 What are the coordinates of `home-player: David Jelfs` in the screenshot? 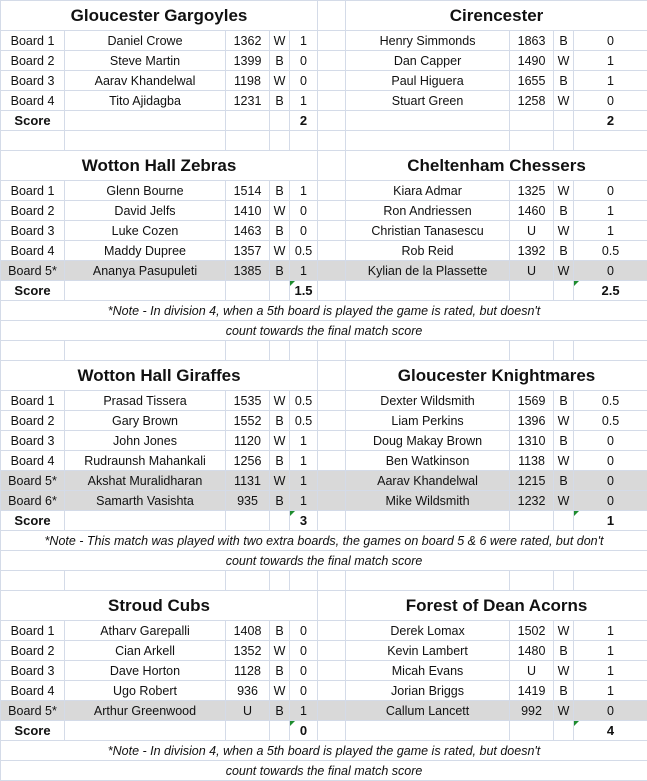 It's located at (145, 210).